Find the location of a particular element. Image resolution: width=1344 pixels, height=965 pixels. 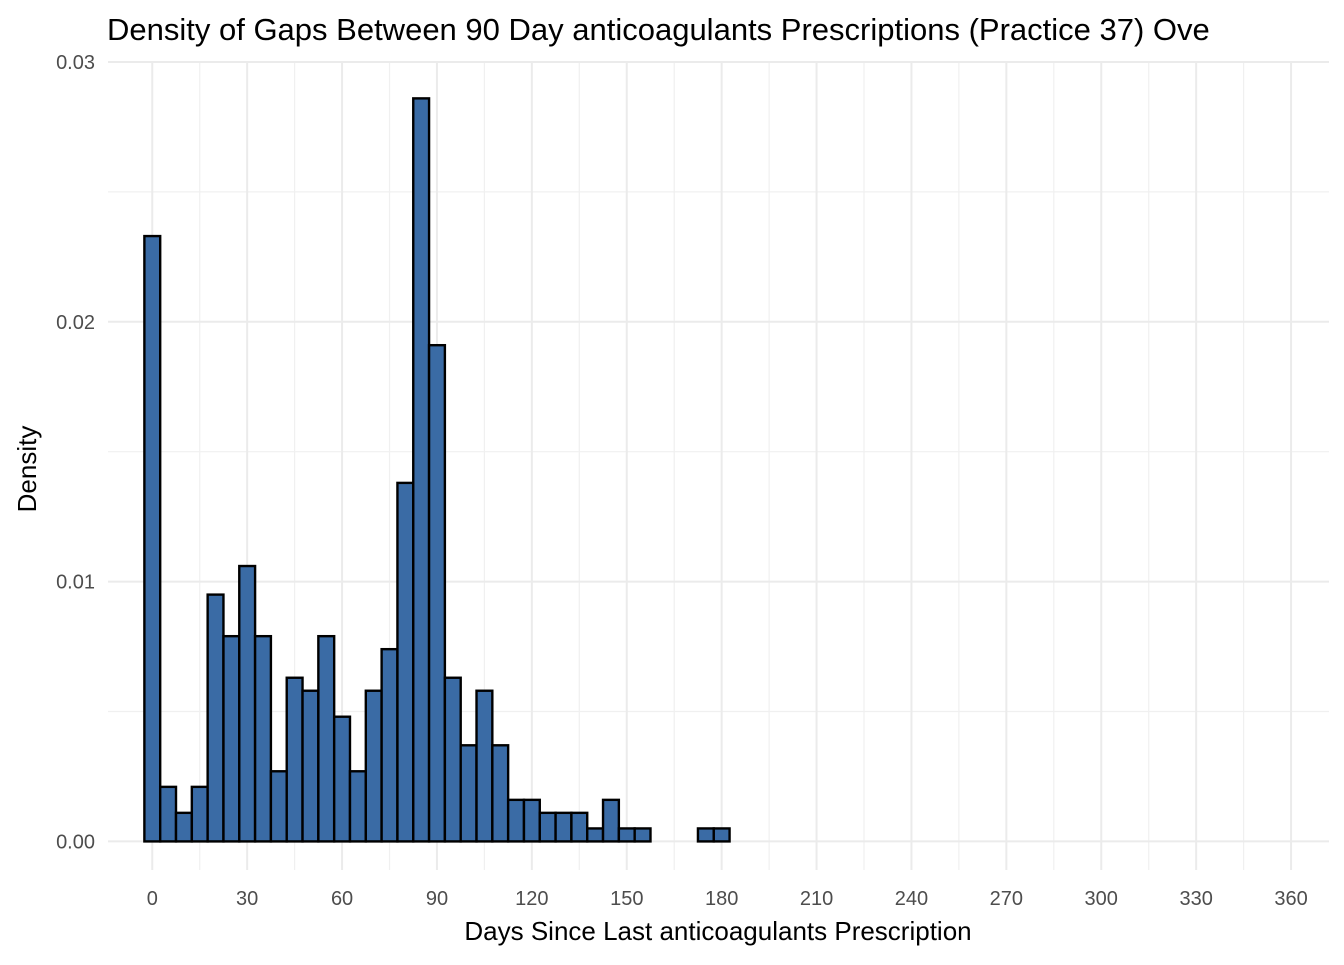

x-axis-ticks: 0 30 60 90 120 150 180 210 240 270 300 330 360 is located at coordinates (727, 899).